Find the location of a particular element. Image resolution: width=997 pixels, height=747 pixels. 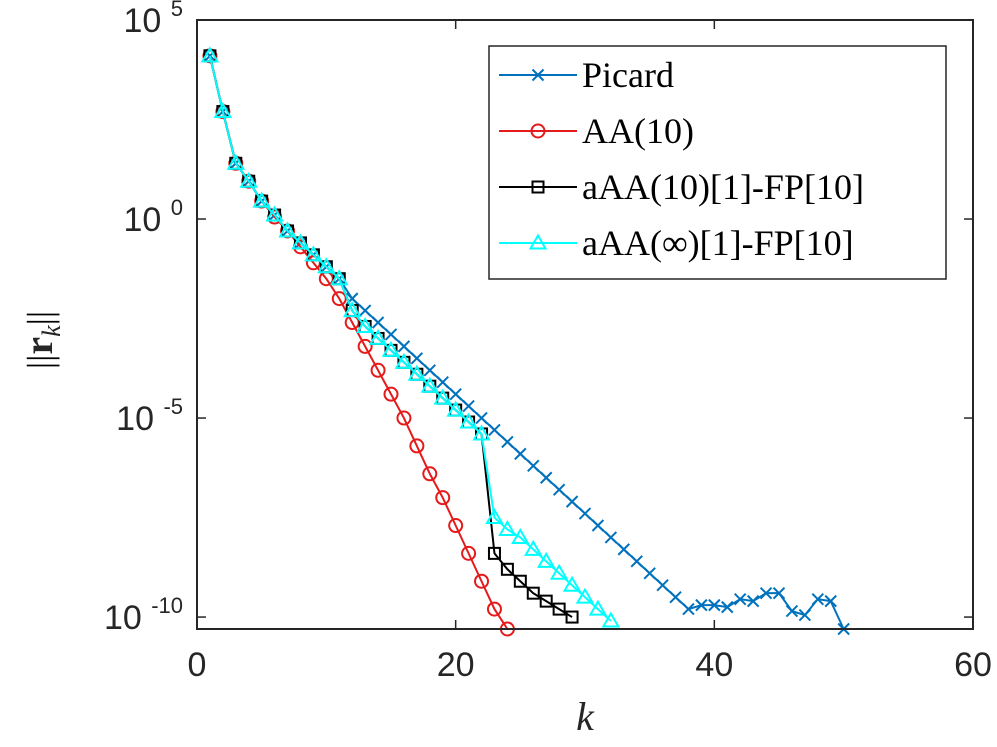

y-tick-label-3: 10 -10 is located at coordinates (143, 615).